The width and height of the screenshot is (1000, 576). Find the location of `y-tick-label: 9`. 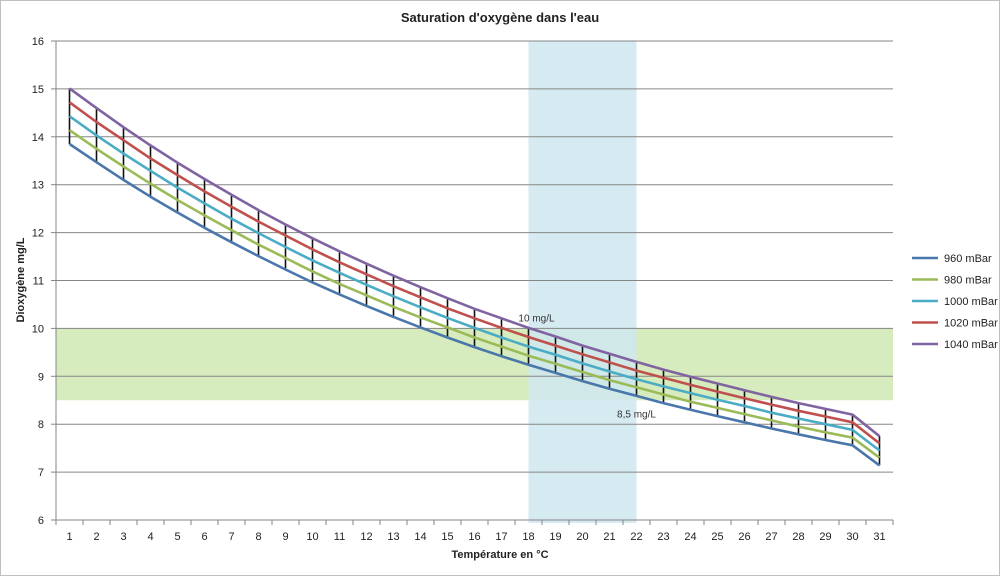

y-tick-label: 9 is located at coordinates (41, 377).